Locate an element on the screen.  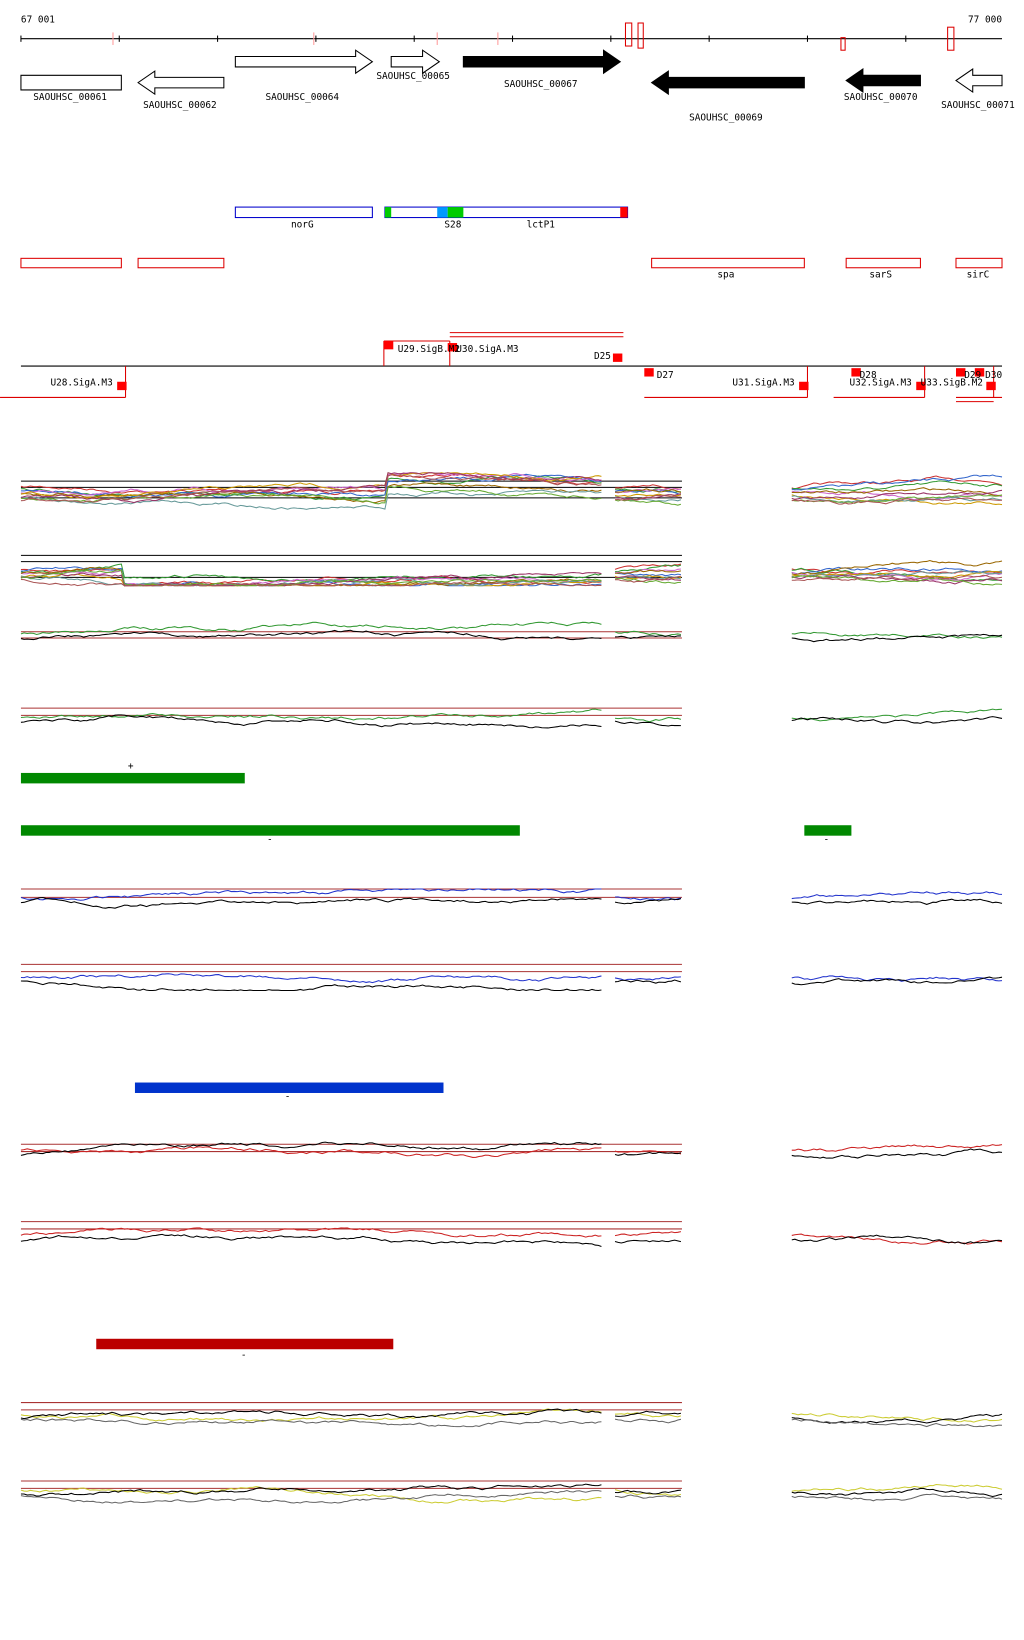
gene-label: SAOUHSC_00062 is located at coordinates (180, 105).